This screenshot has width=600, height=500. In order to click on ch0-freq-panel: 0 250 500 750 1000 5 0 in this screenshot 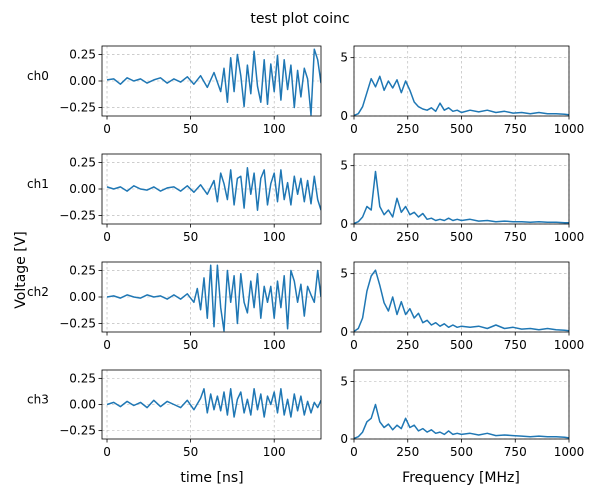, I will do `click(462, 90)`.